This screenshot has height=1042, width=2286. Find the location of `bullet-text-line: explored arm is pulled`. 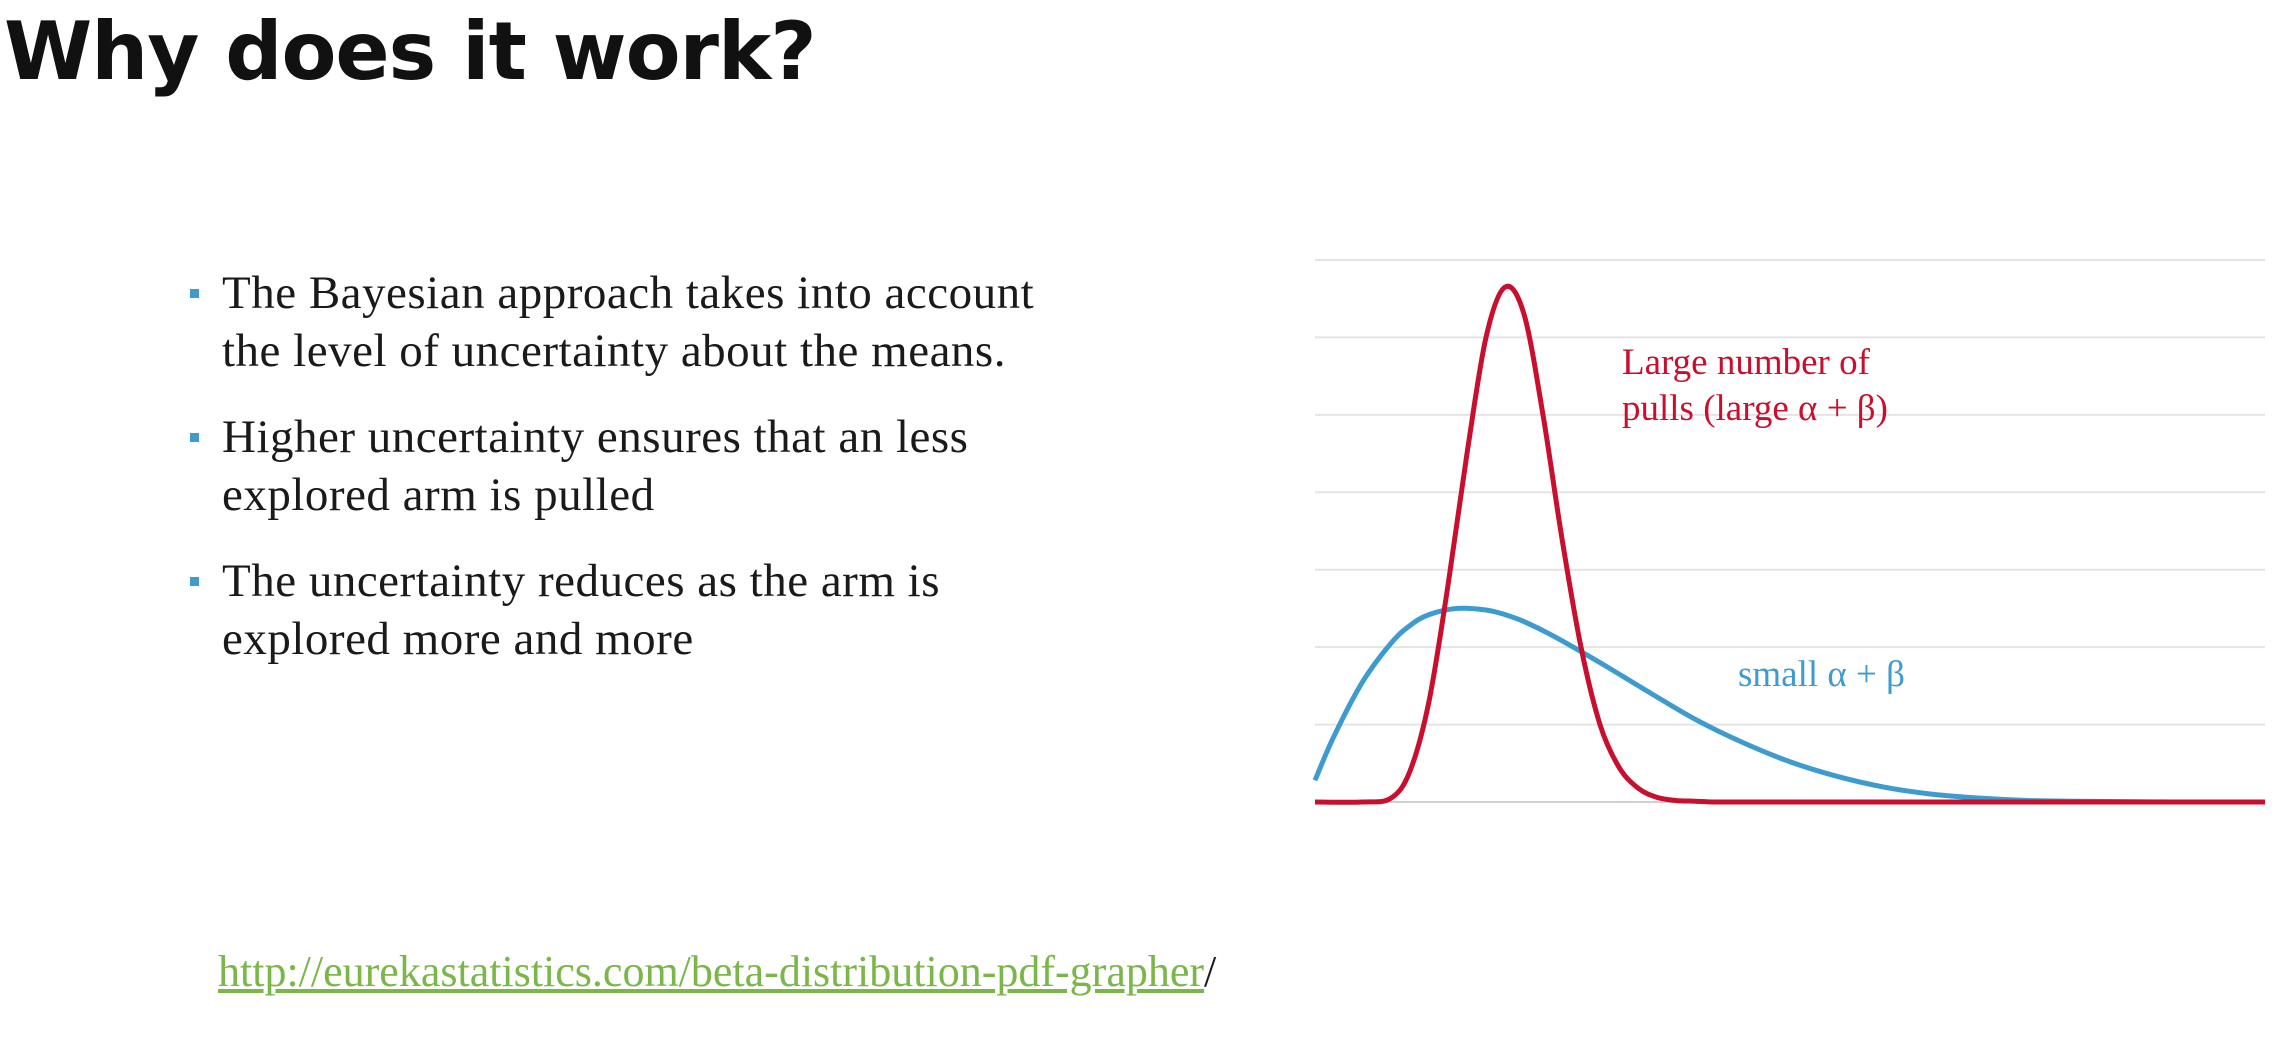

bullet-text-line: explored arm is pulled is located at coordinates (438, 495).